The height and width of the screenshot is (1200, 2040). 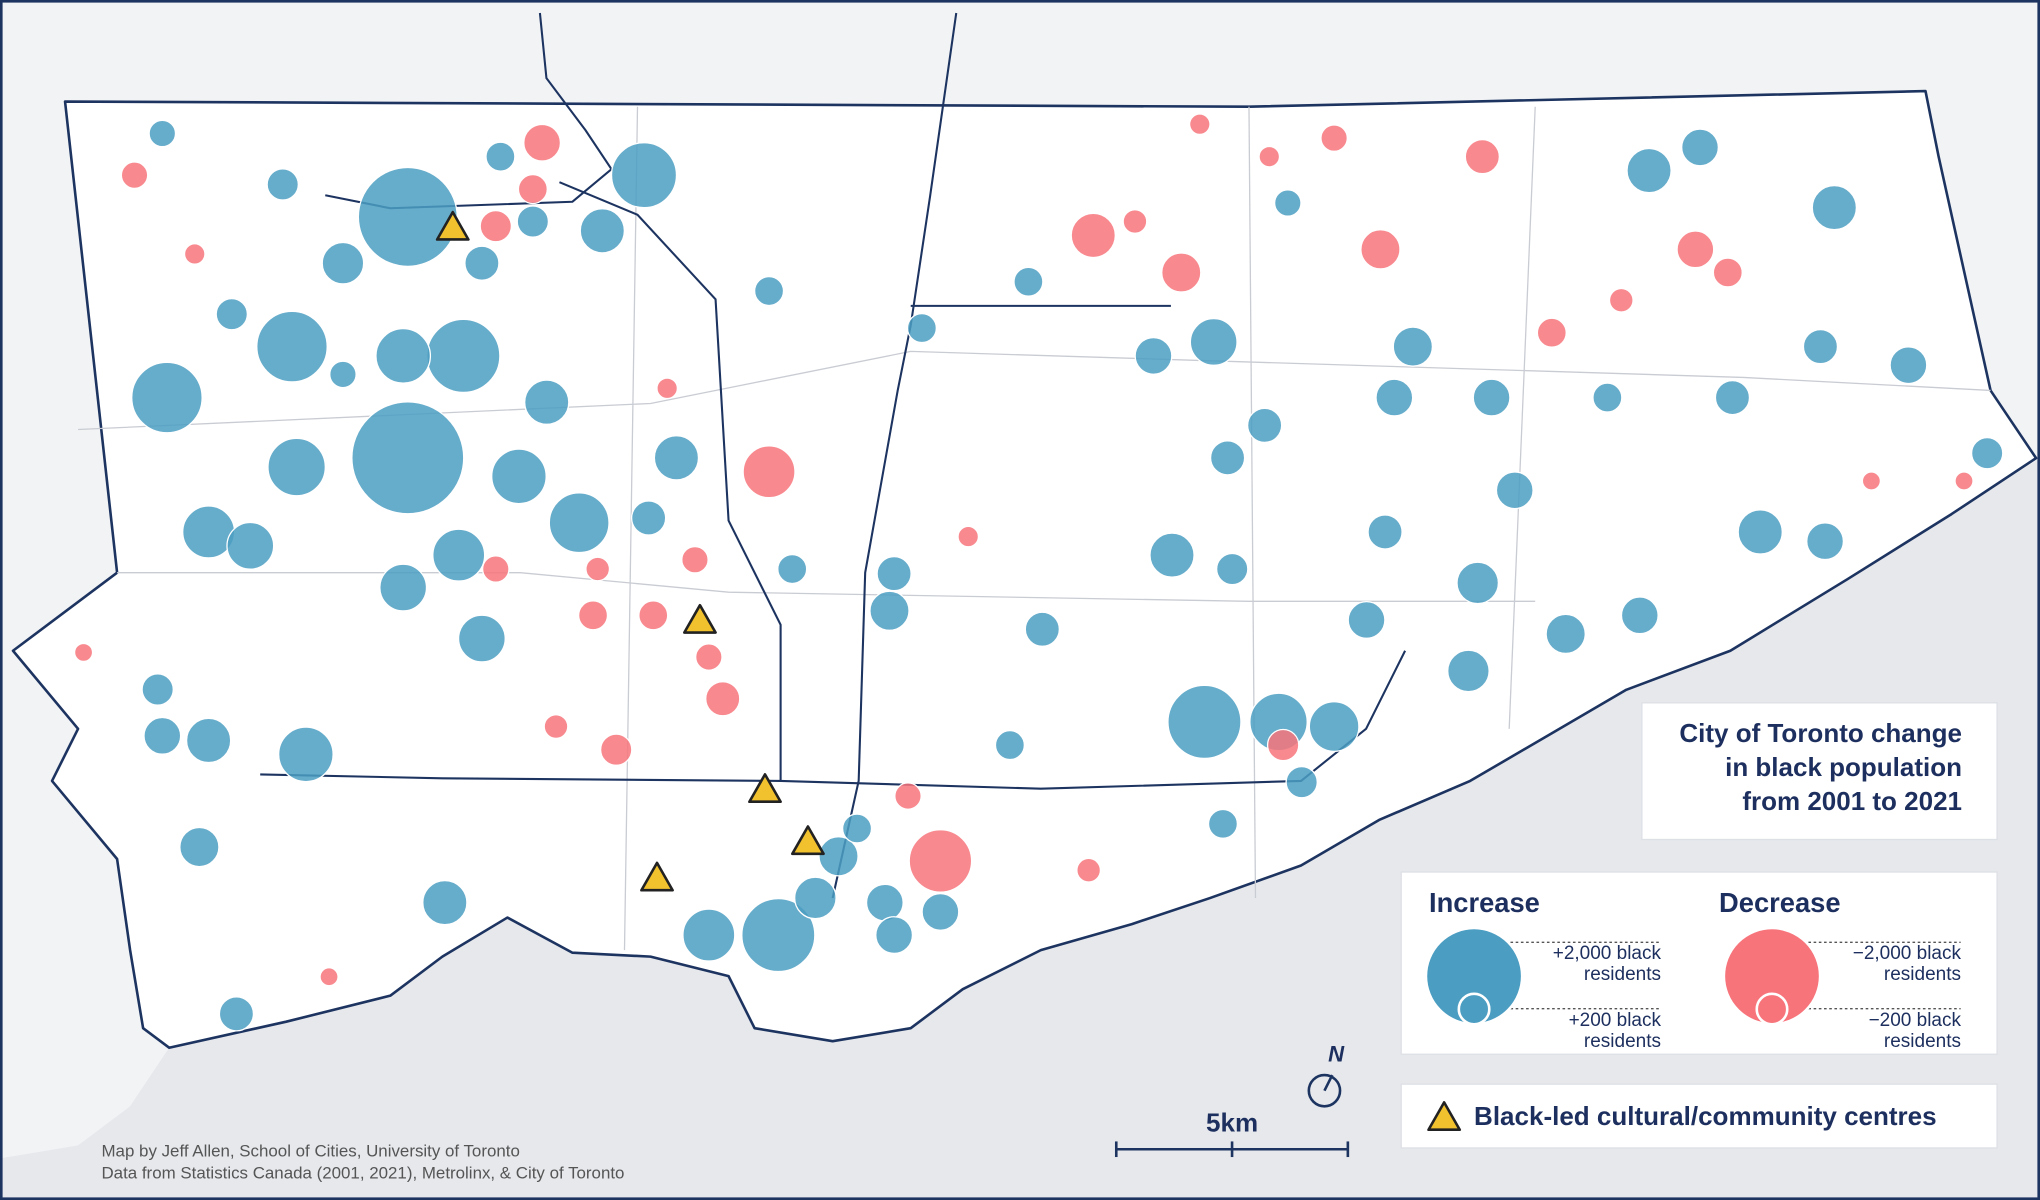 What do you see at coordinates (1474, 1009) in the screenshot?
I see `legend-circle` at bounding box center [1474, 1009].